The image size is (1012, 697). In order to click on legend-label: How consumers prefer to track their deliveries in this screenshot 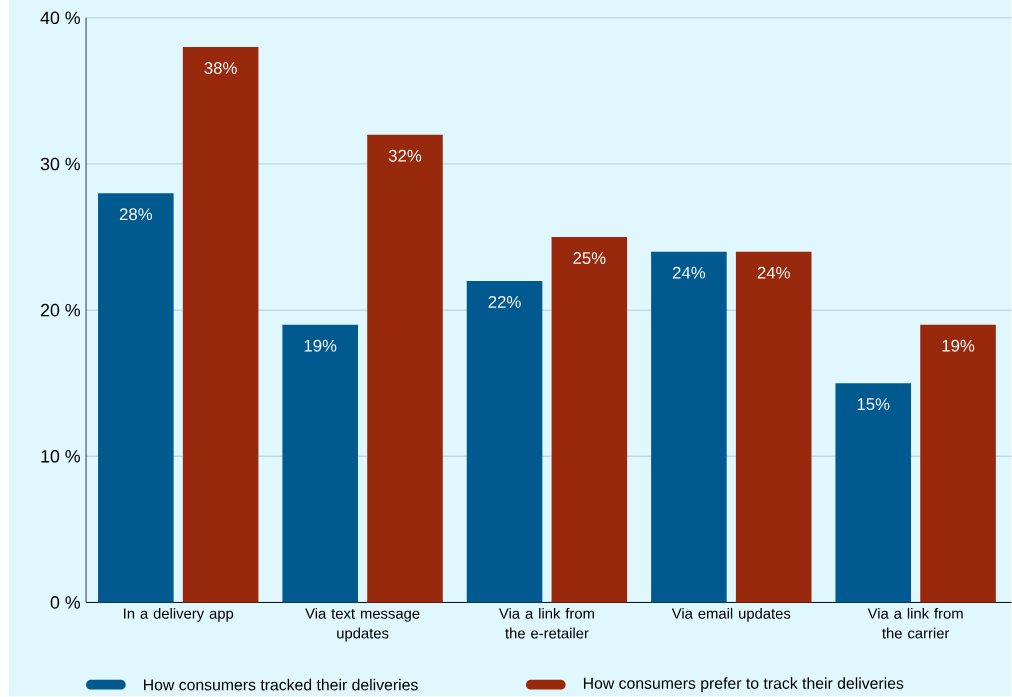, I will do `click(743, 685)`.